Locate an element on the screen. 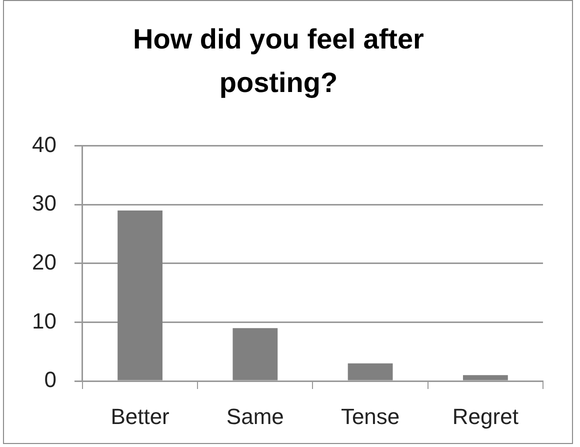 This screenshot has height=447, width=580. chart-title: How did you feel after posting? is located at coordinates (278, 60).